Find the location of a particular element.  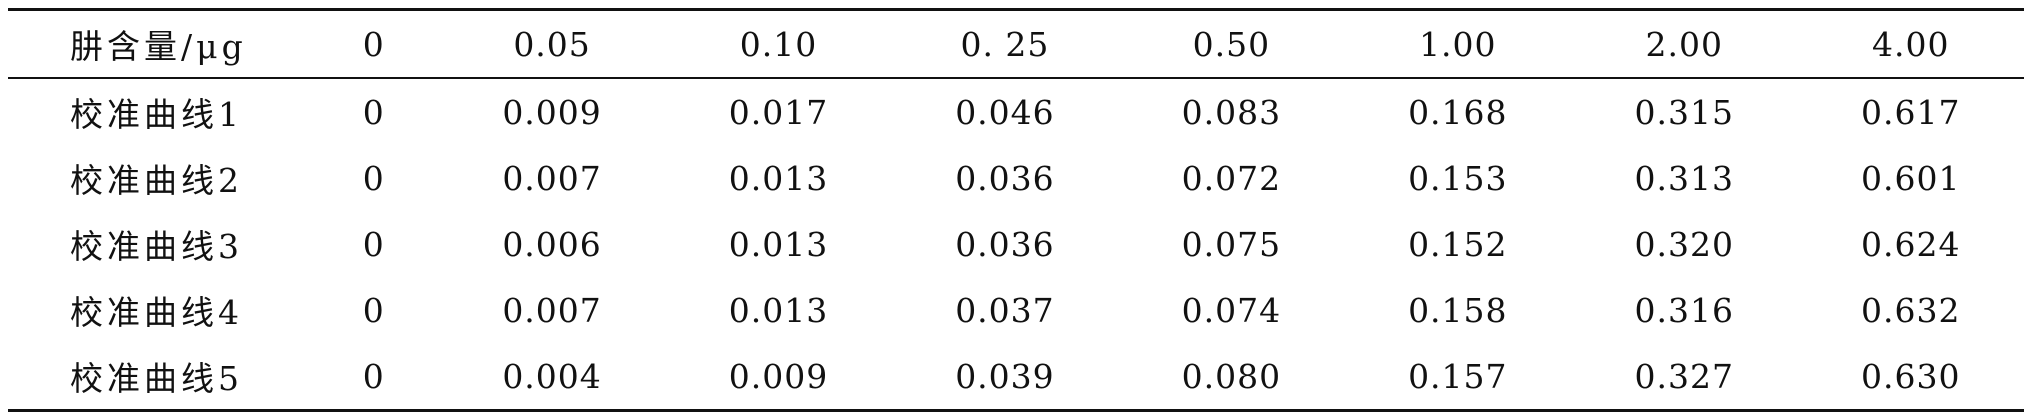

table-cell: 0.017 is located at coordinates (778, 112).